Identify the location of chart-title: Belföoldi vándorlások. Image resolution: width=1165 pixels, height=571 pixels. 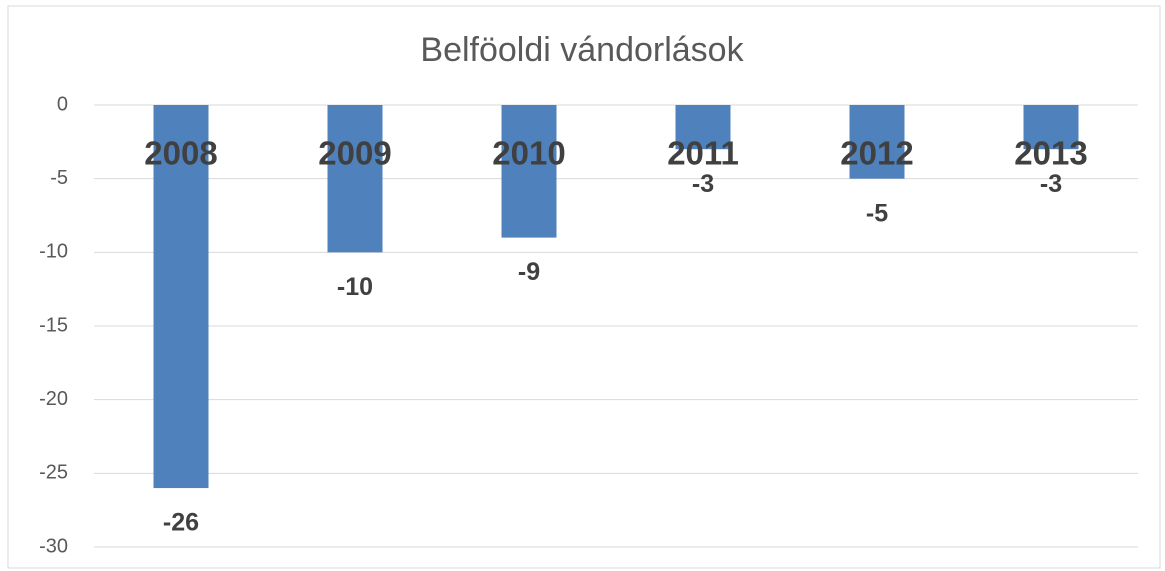
(582, 50).